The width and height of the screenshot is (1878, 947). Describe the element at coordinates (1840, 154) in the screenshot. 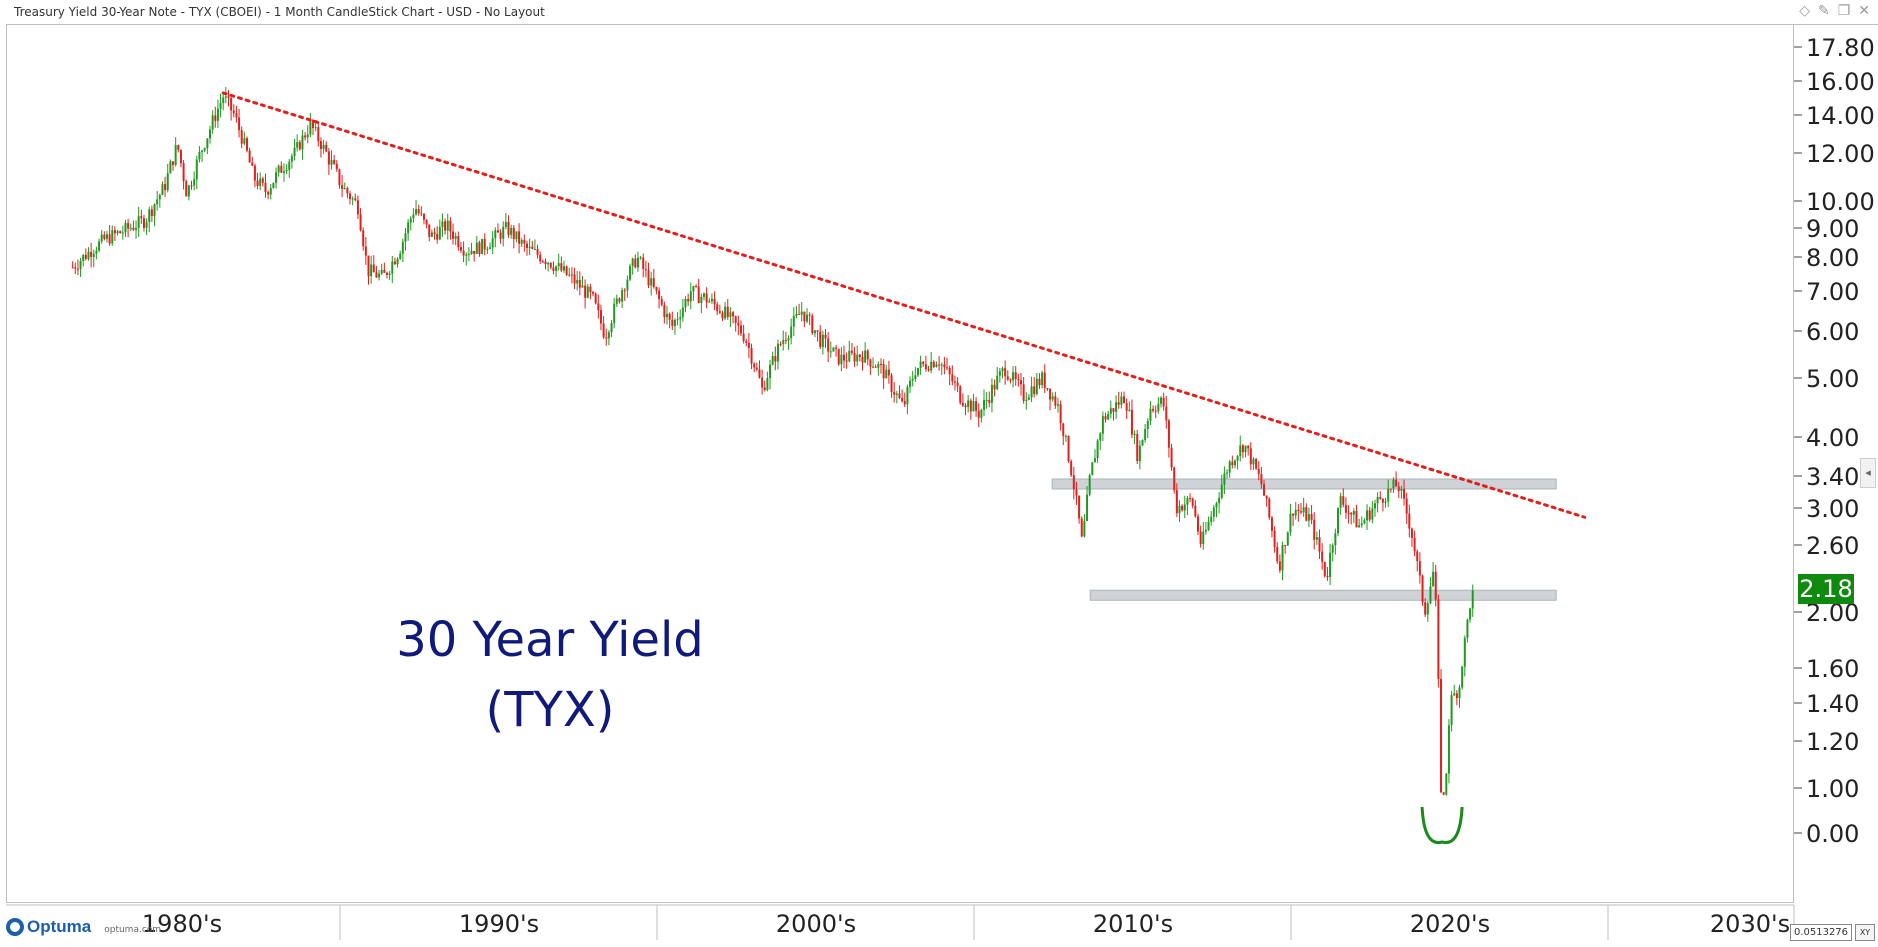

I see `y-tick-label: 12.00` at that location.